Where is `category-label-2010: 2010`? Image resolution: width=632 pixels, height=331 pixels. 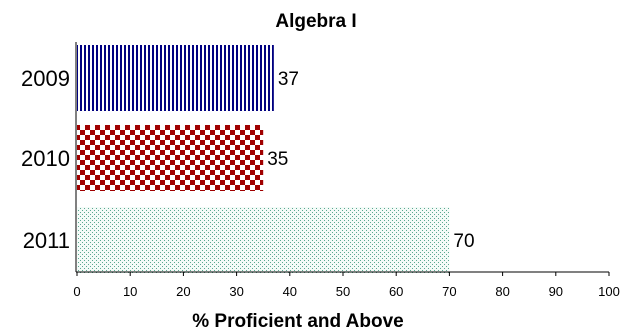 category-label-2010: 2010 is located at coordinates (45, 158).